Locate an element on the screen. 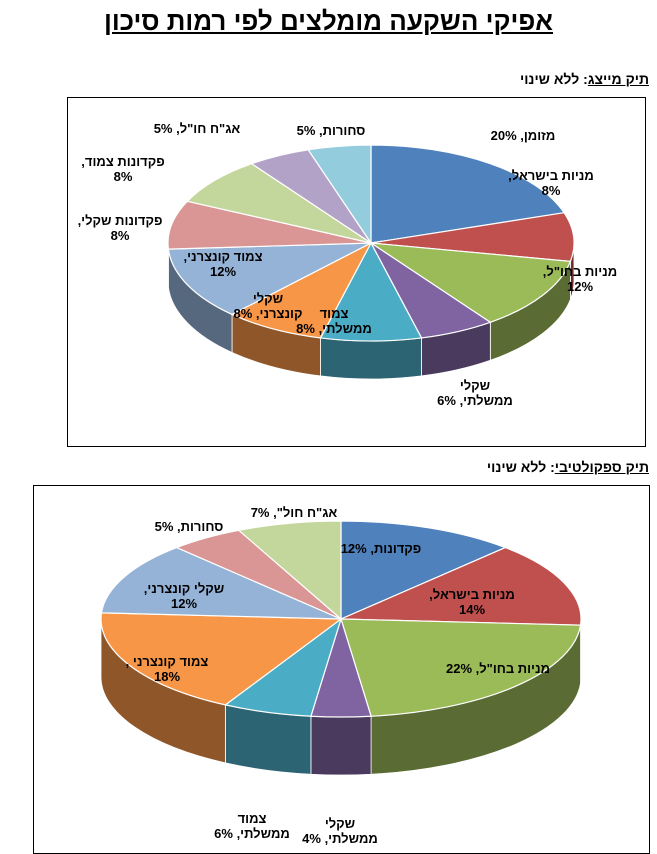 Image resolution: width=657 pixels, height=854 pixels. section-heading-speculative: תיק ספקולטיבי: ללא שינוי is located at coordinates (568, 467).